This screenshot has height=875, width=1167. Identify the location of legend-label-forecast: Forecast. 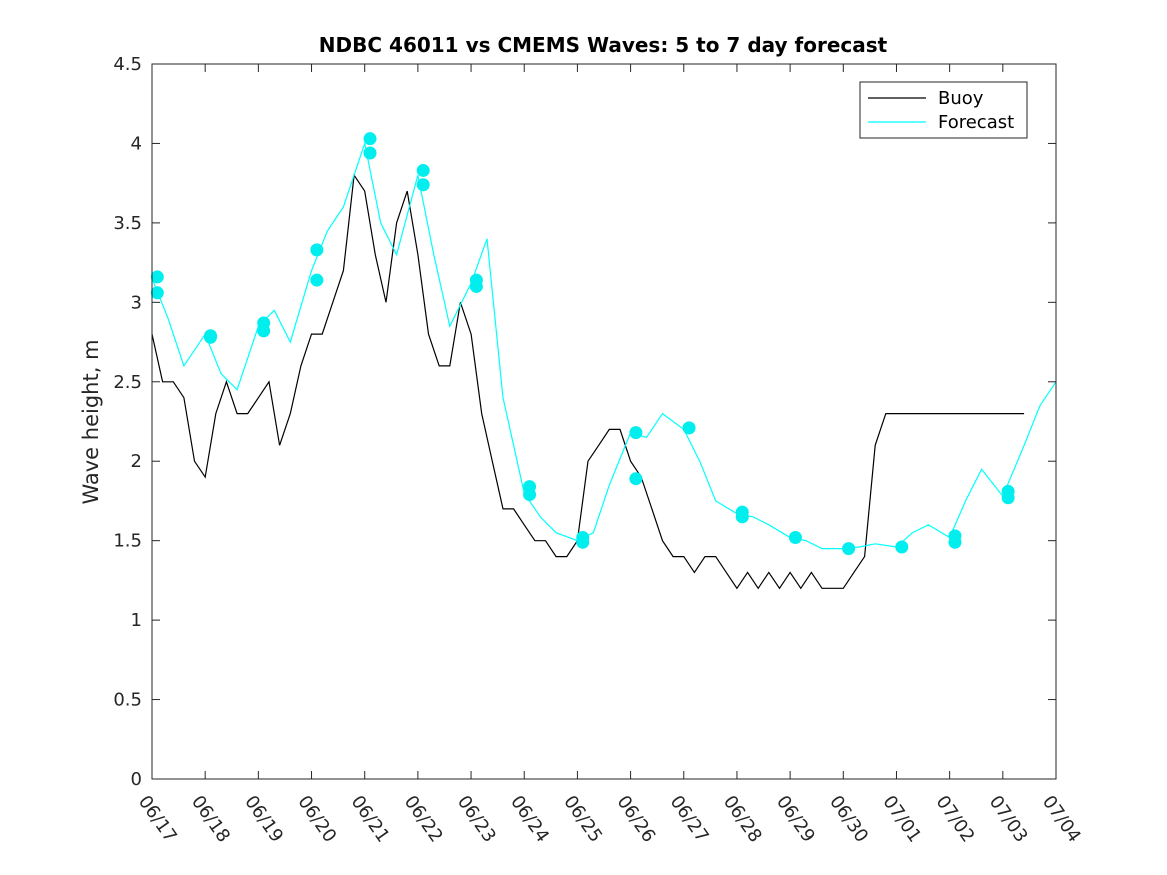
(976, 122).